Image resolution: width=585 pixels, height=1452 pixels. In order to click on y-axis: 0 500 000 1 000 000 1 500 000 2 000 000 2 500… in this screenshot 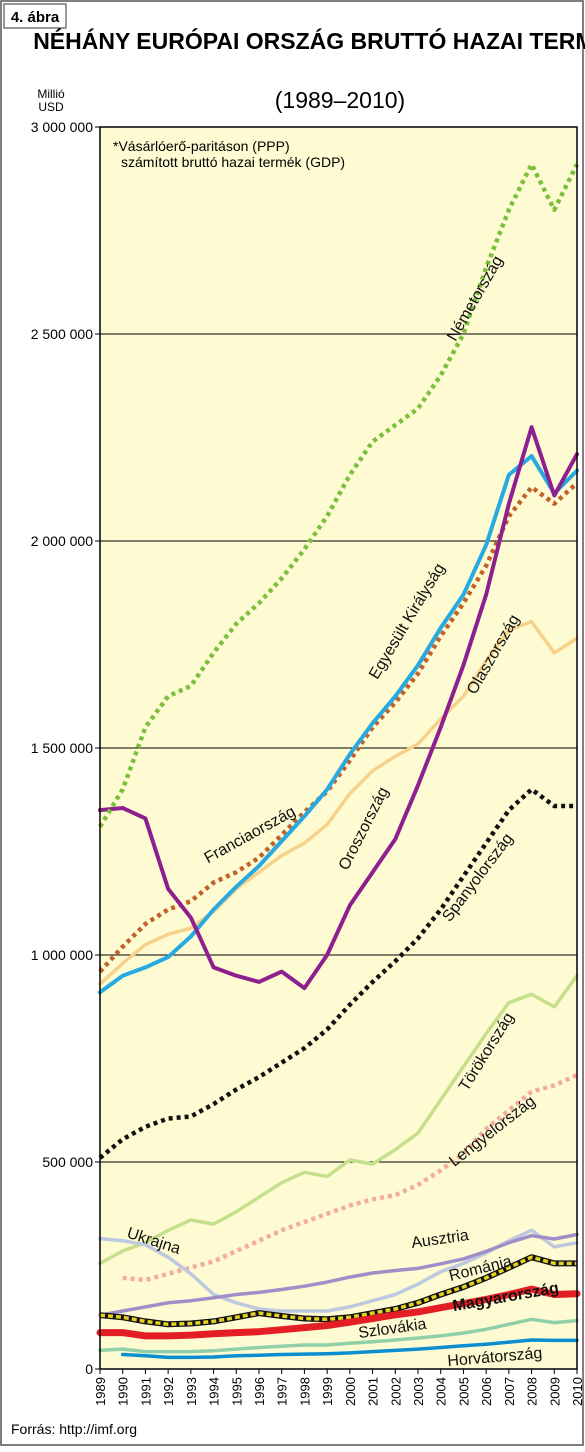, I will do `click(65, 748)`.